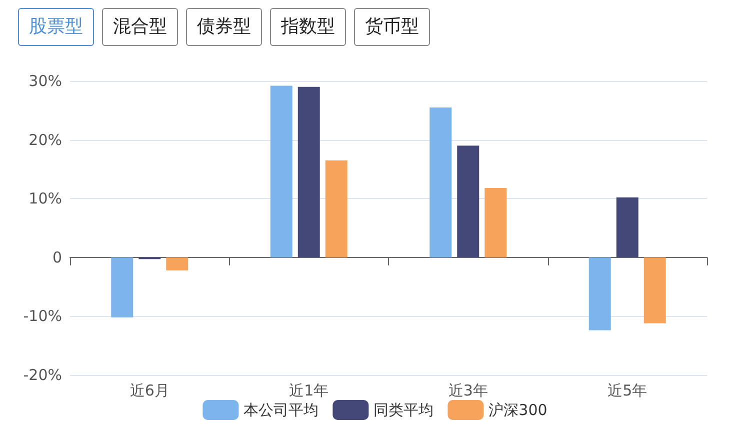 The height and width of the screenshot is (443, 750). Describe the element at coordinates (404, 410) in the screenshot. I see `legend-label: 同类平均` at that location.